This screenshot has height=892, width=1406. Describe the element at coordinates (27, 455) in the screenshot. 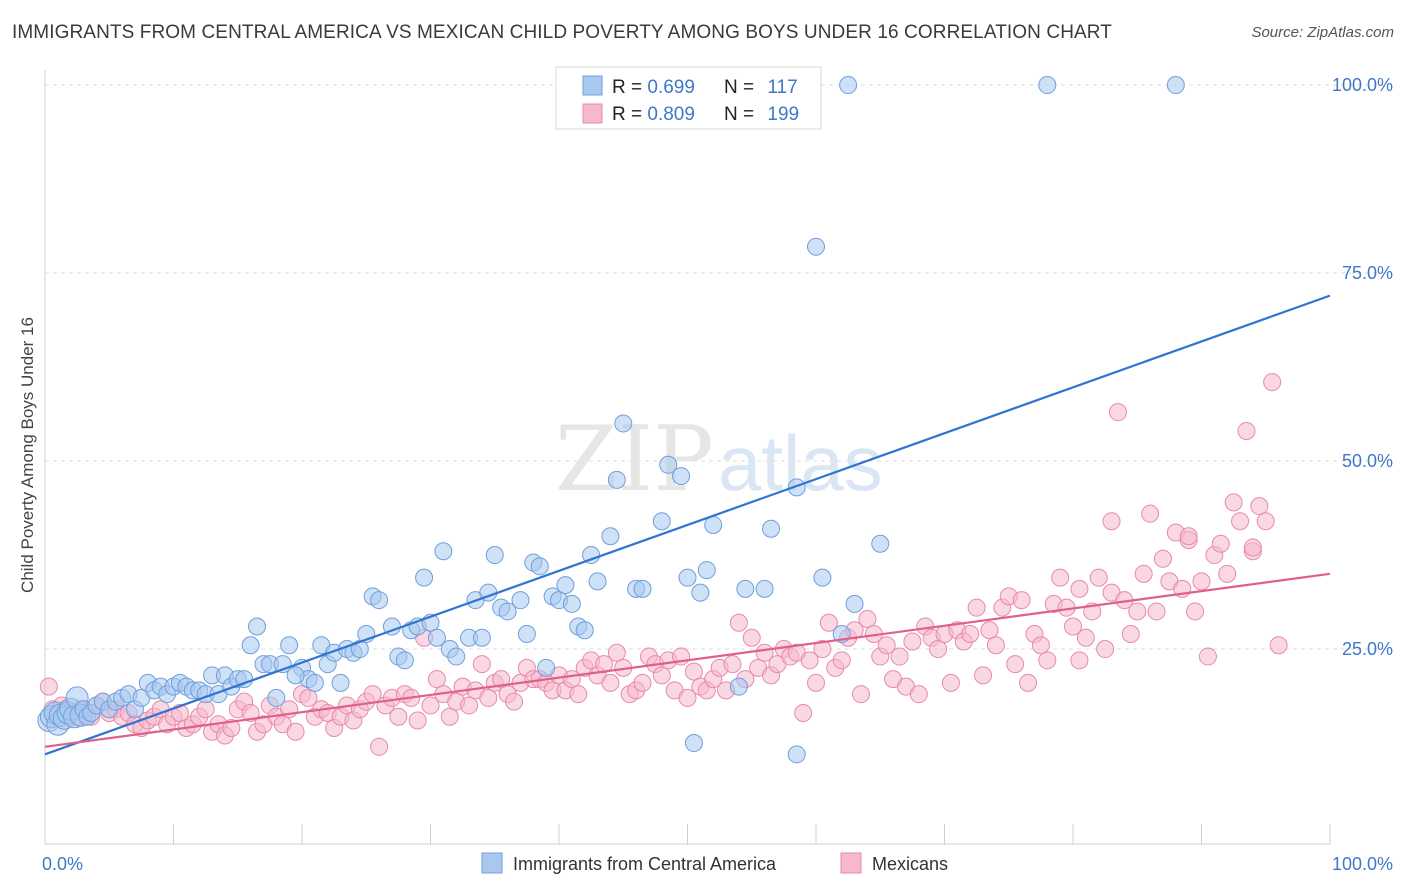

I see `y-axis-label: Child Poverty Among Boys Under 16` at that location.